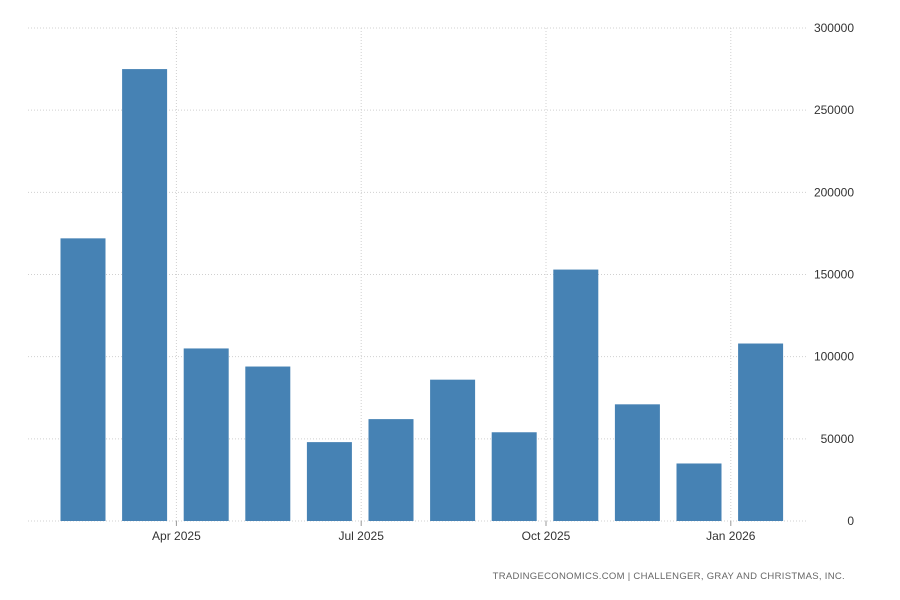  Describe the element at coordinates (454, 536) in the screenshot. I see `x-axis-tick-labels: Apr 2025 Jul 2025 Oct 2025 Jan 2026` at that location.